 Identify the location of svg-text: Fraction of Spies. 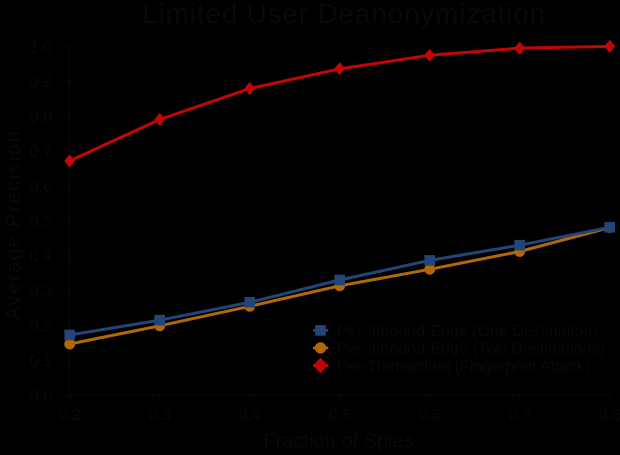
(339, 442).